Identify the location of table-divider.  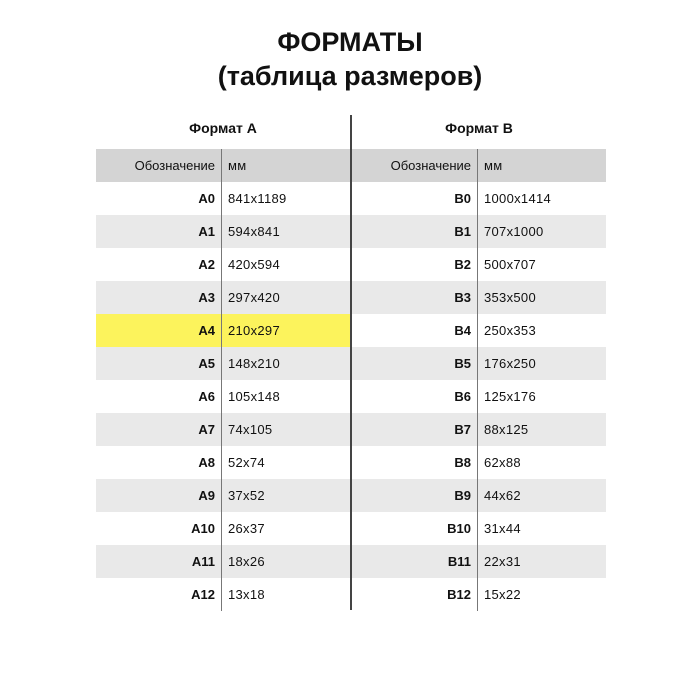
(351, 362).